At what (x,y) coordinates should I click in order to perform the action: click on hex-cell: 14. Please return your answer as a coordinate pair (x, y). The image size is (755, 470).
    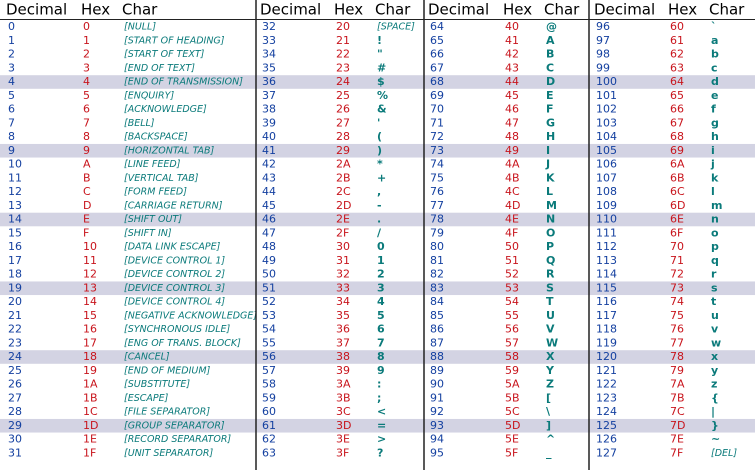
    Looking at the image, I should click on (90, 301).